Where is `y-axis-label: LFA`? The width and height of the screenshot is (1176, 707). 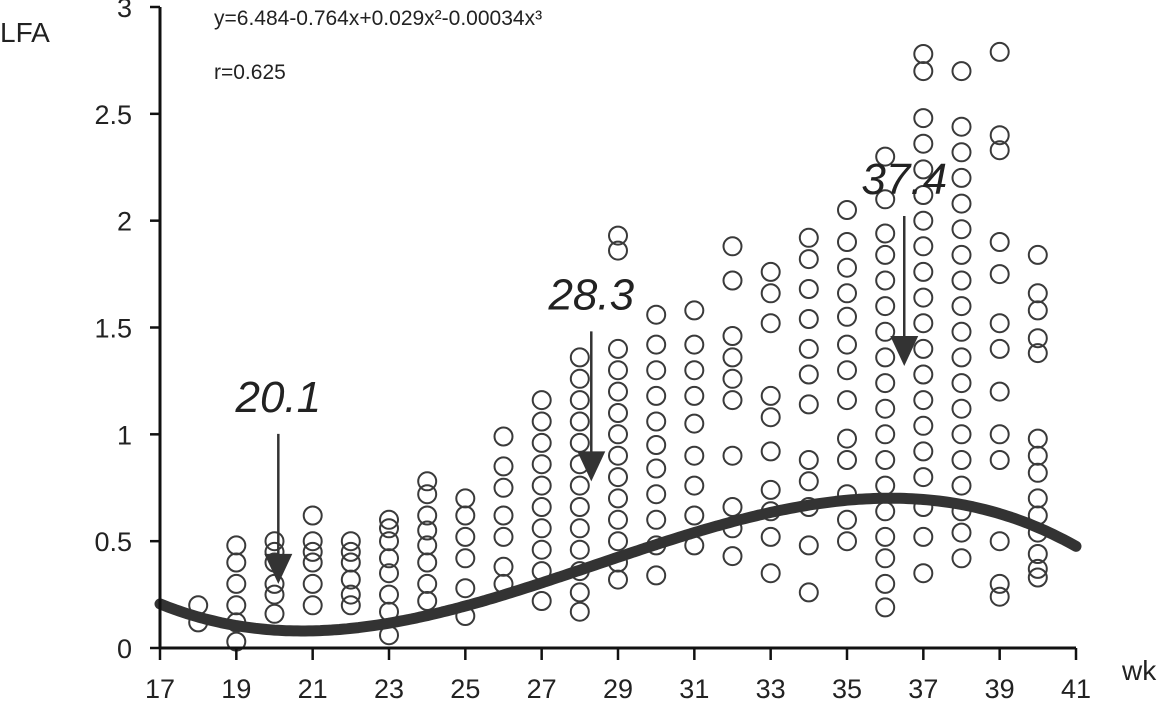
y-axis-label: LFA is located at coordinates (25, 32).